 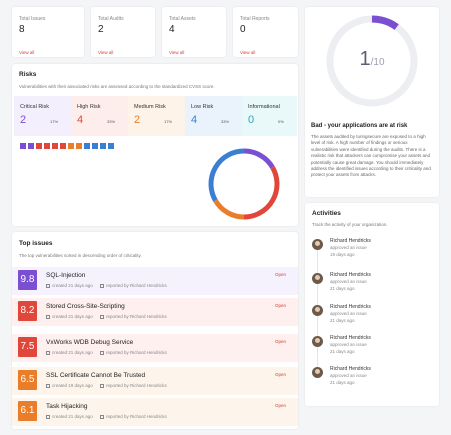 What do you see at coordinates (96, 375) in the screenshot?
I see `issue-name: SSL Certificate Cannot Be Trusted` at bounding box center [96, 375].